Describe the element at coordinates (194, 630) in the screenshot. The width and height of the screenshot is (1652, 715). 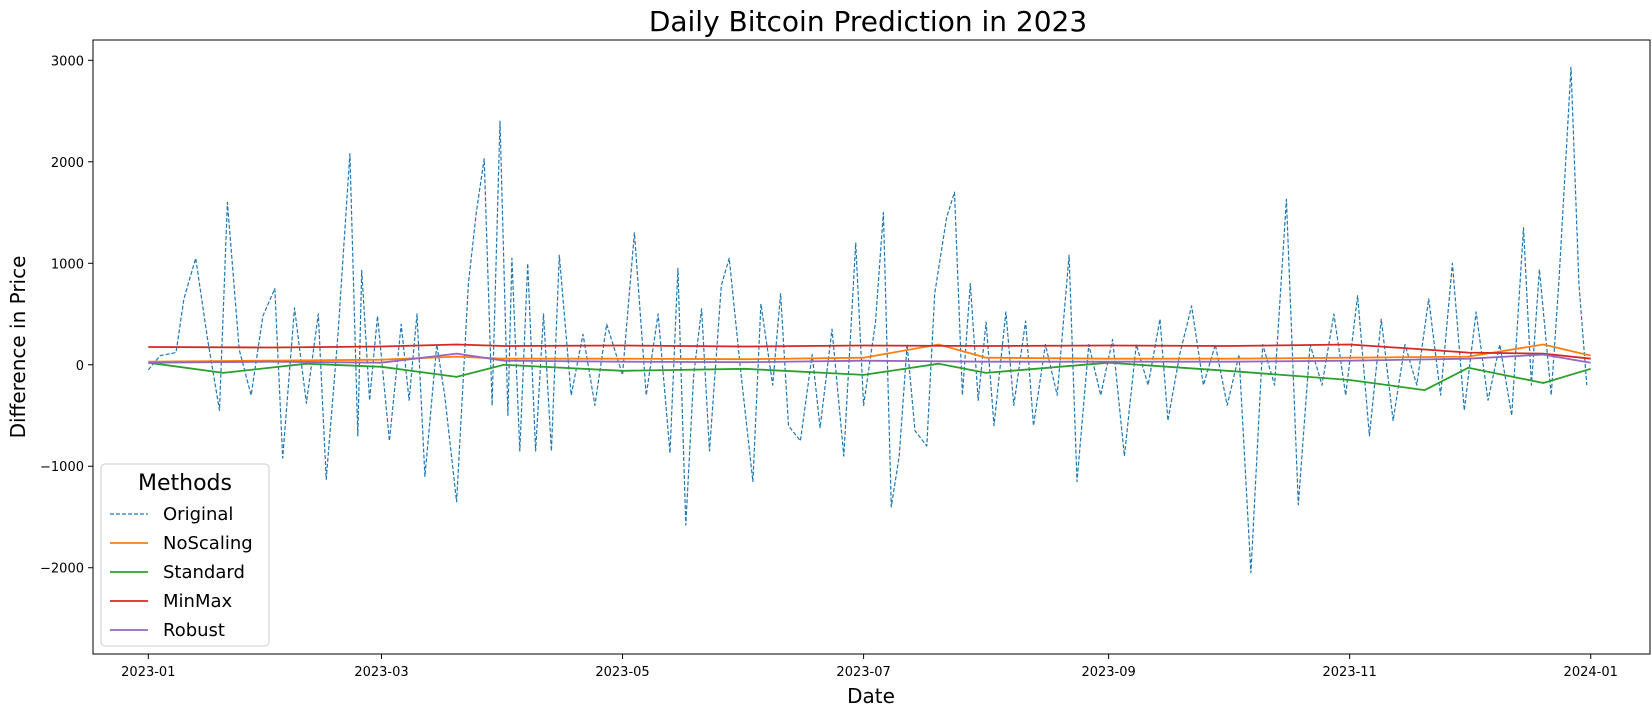
I see `legend-label: Robust` at that location.